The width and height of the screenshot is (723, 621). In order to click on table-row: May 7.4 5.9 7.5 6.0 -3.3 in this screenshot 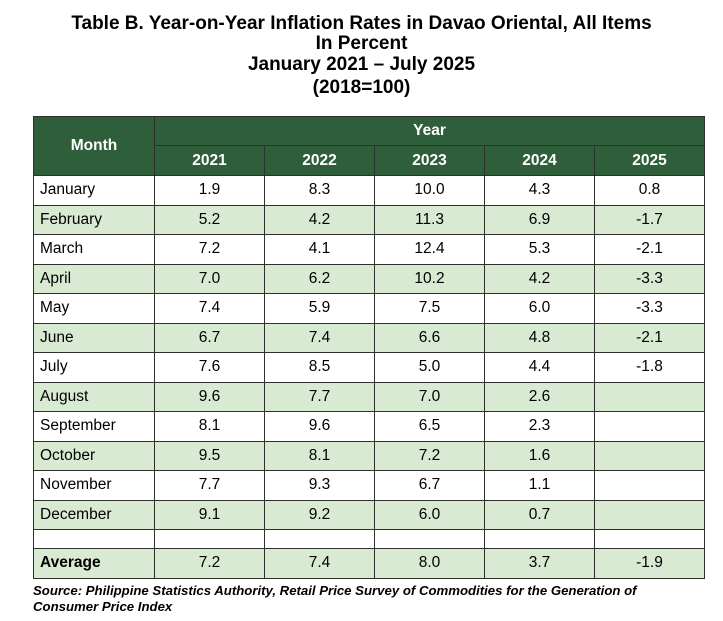, I will do `click(369, 308)`.